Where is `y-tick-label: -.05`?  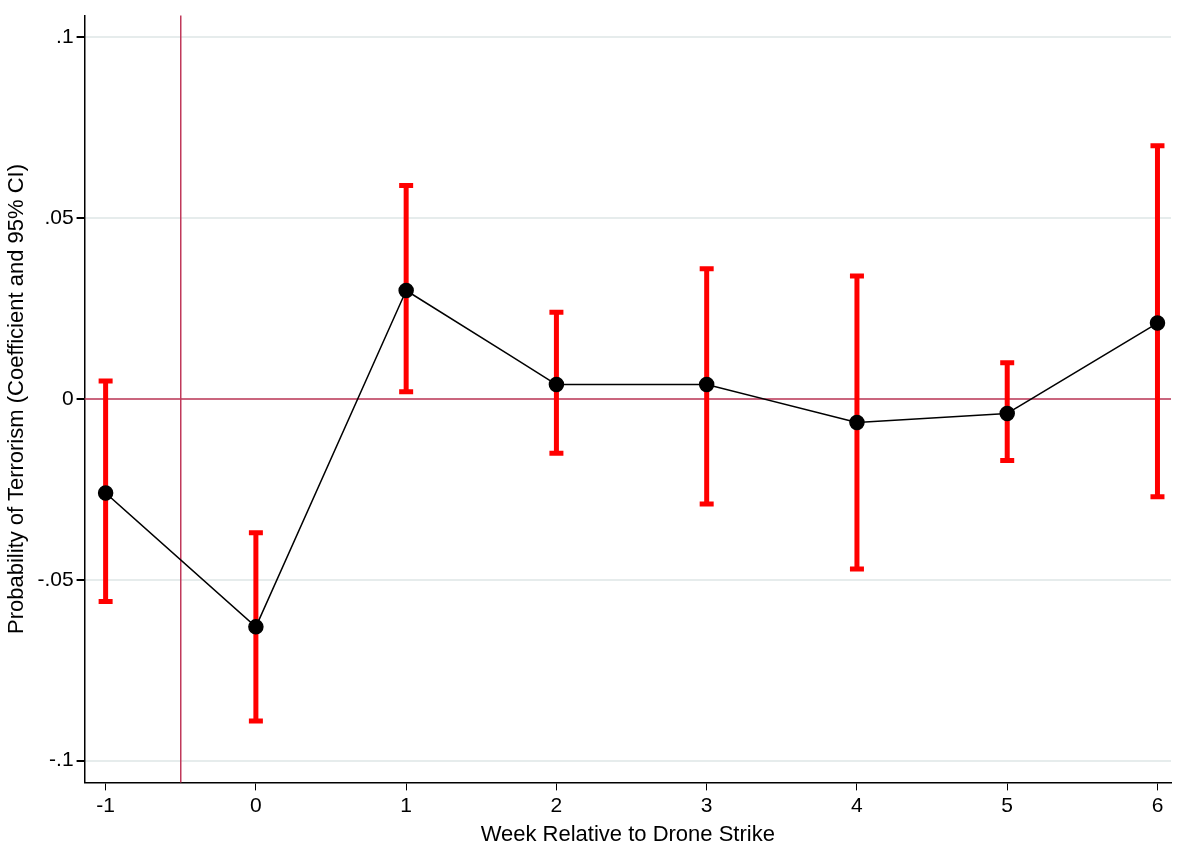
y-tick-label: -.05 is located at coordinates (55, 578).